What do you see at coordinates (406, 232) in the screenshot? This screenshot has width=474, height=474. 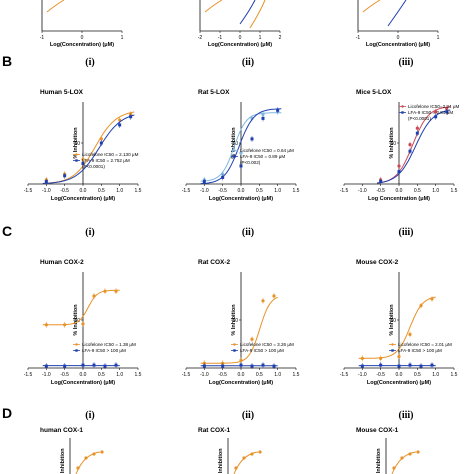 I see `panel-roman-numeral: (iii)` at bounding box center [406, 232].